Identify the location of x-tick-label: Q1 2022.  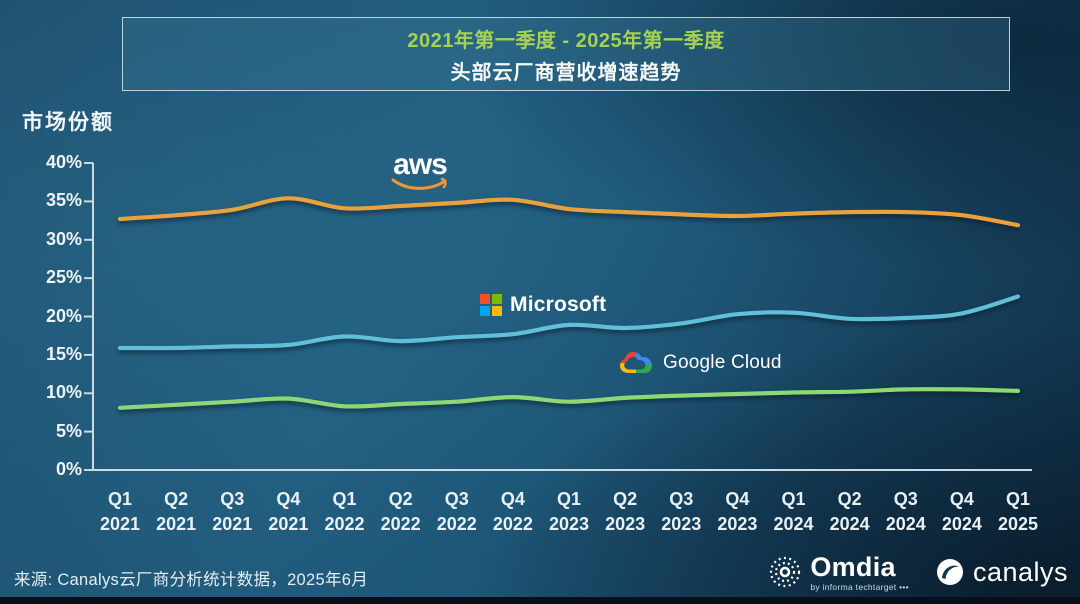
(344, 511).